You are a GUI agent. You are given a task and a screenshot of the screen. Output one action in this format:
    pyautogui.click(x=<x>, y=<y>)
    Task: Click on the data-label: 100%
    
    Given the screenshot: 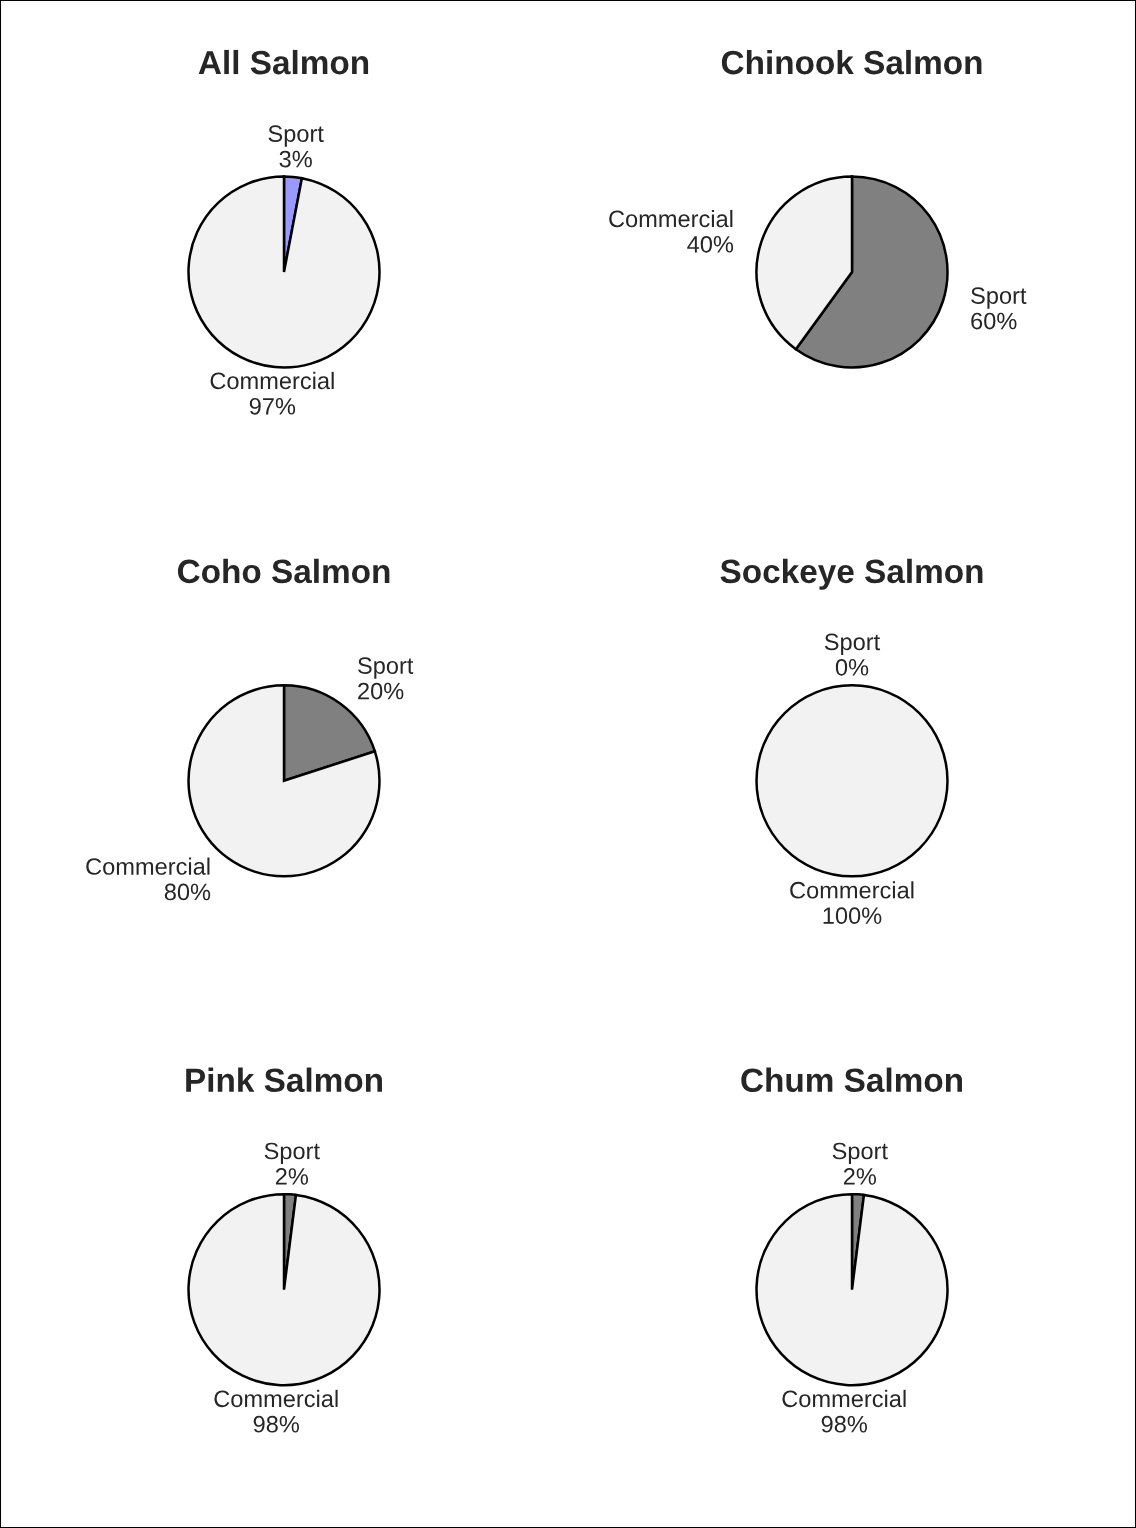 What is the action you would take?
    pyautogui.click(x=852, y=916)
    